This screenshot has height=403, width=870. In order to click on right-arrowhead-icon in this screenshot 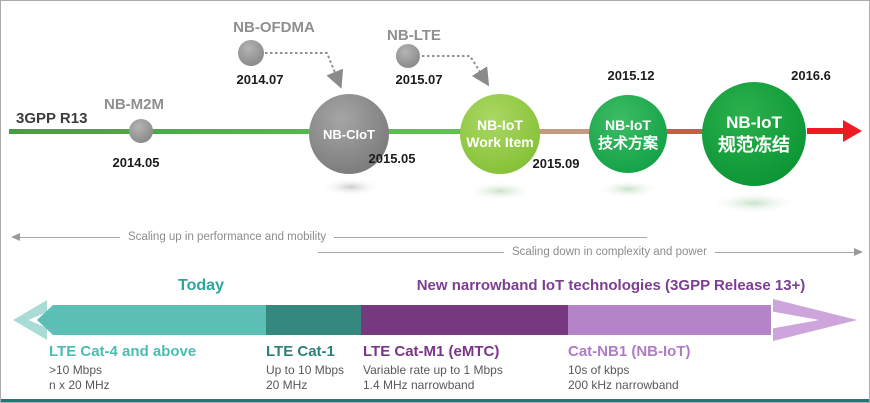, I will do `click(858, 252)`.